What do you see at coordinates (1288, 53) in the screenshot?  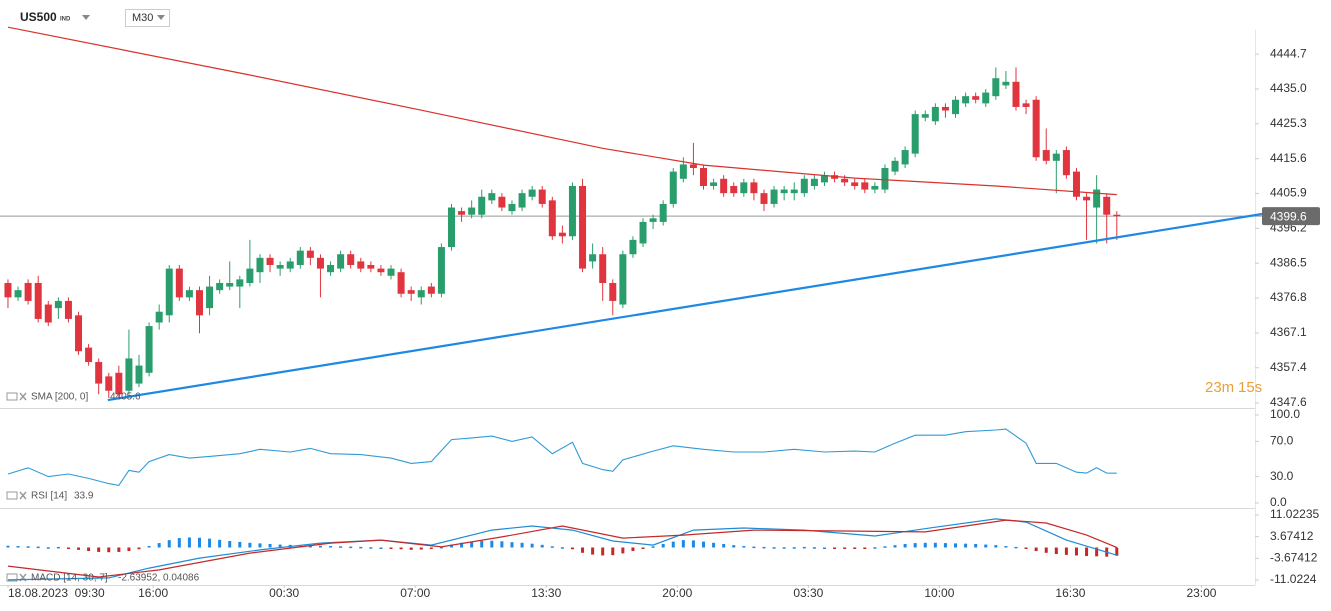 I see `y-tick-label: 4444.7` at bounding box center [1288, 53].